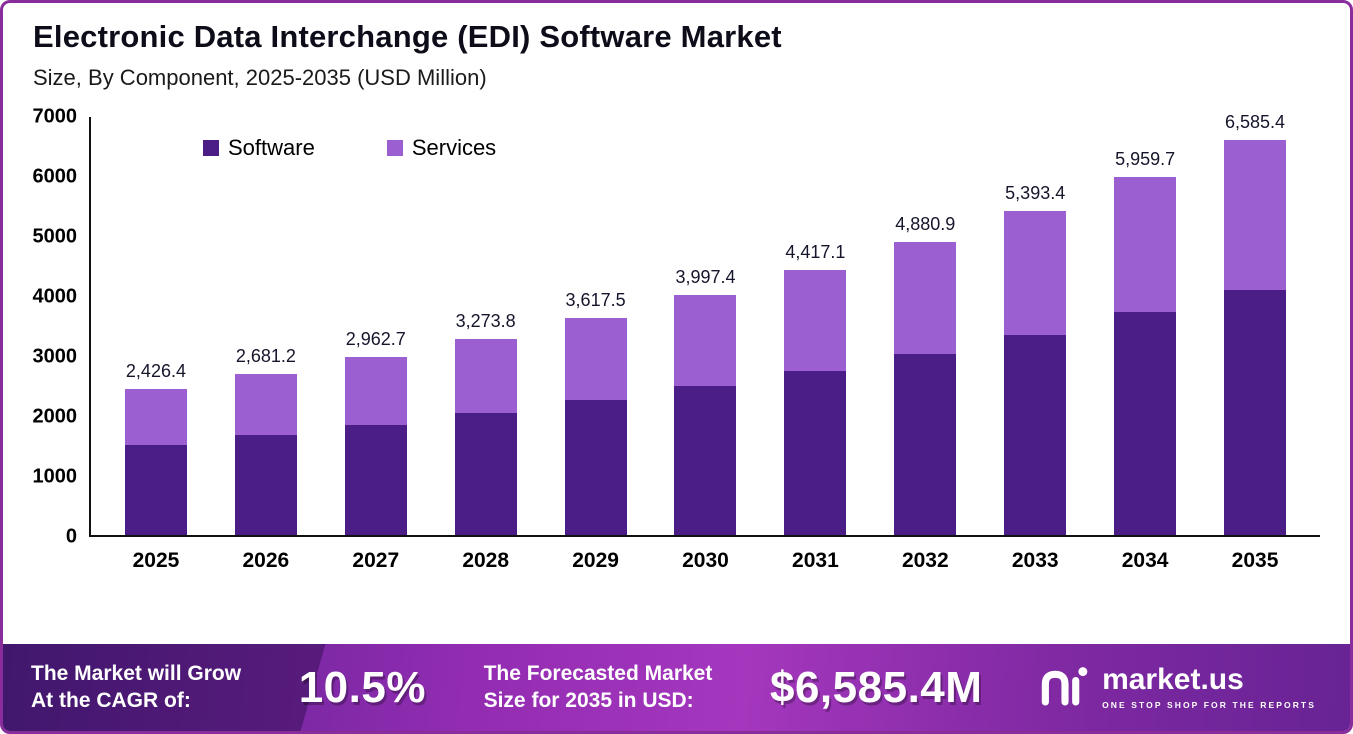  I want to click on software-segment-2025, so click(155, 490).